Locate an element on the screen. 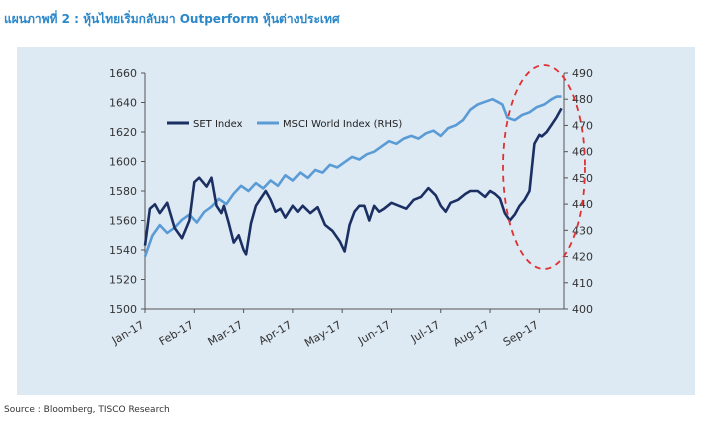  x-tick-label: Aug-17 is located at coordinates (471, 333).